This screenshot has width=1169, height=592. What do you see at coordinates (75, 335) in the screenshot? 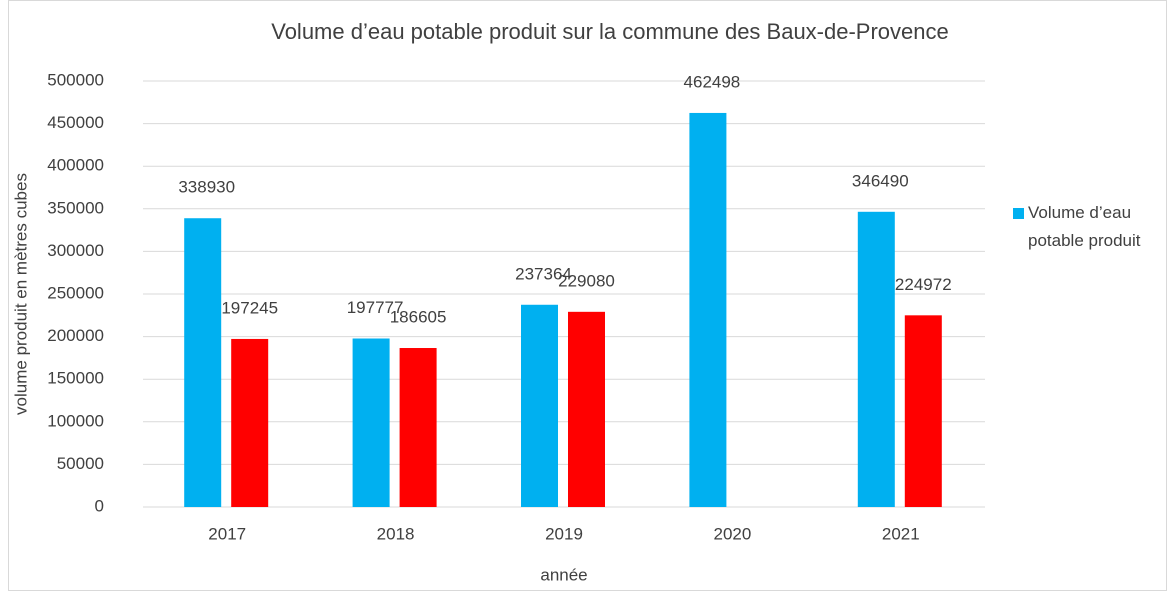
I see `y-tick-label: 200000` at bounding box center [75, 335].